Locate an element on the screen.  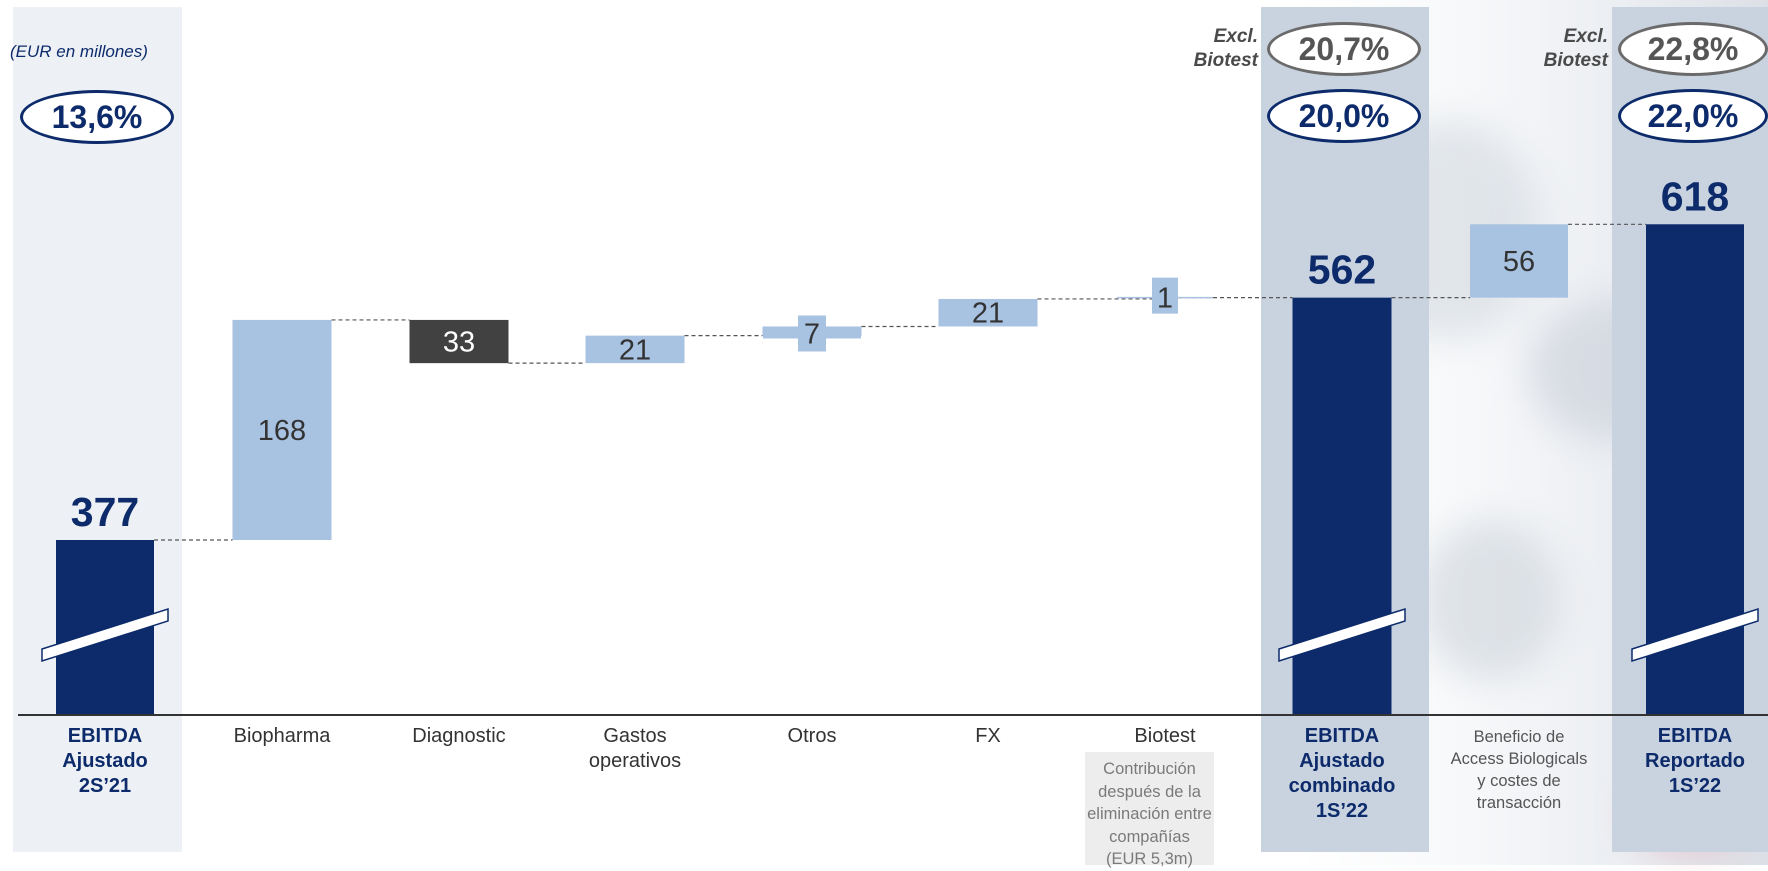
biotest-note-line: Contribución is located at coordinates (1149, 769).